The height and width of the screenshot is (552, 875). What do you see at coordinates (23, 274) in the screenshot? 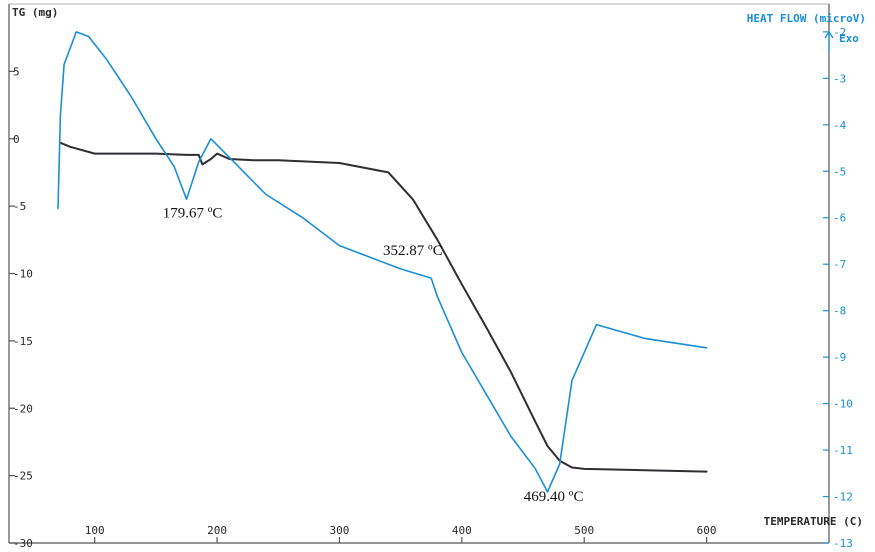
I see `left-tick-label: -10` at bounding box center [23, 274].